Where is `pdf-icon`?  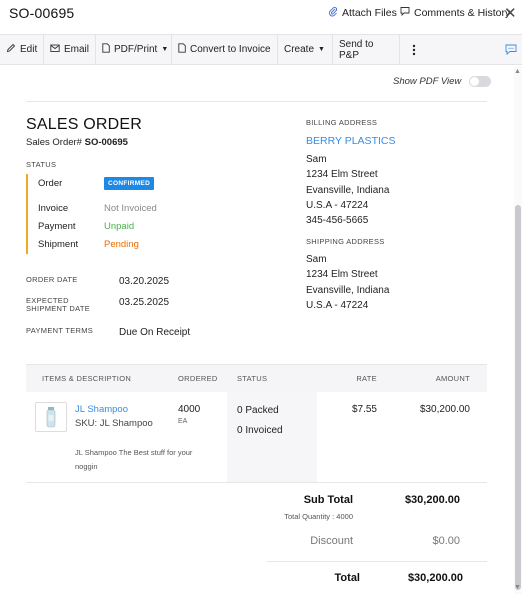
pdf-icon is located at coordinates (106, 49).